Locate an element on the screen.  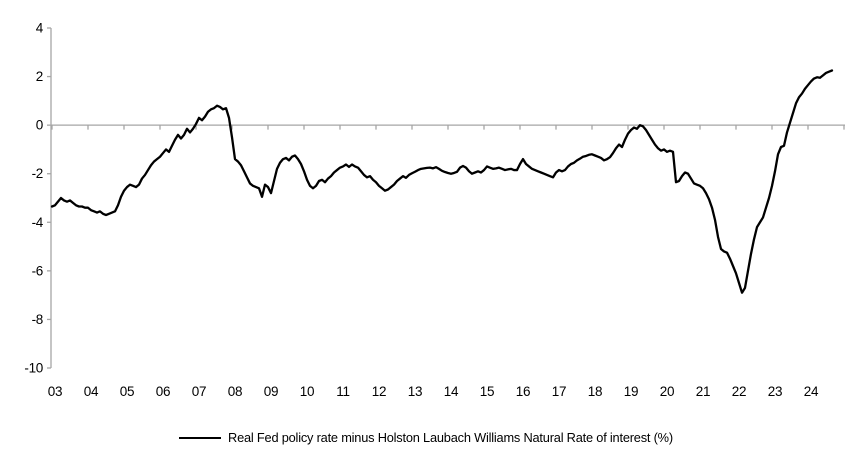
x-axis-tick-label: 05 is located at coordinates (127, 391).